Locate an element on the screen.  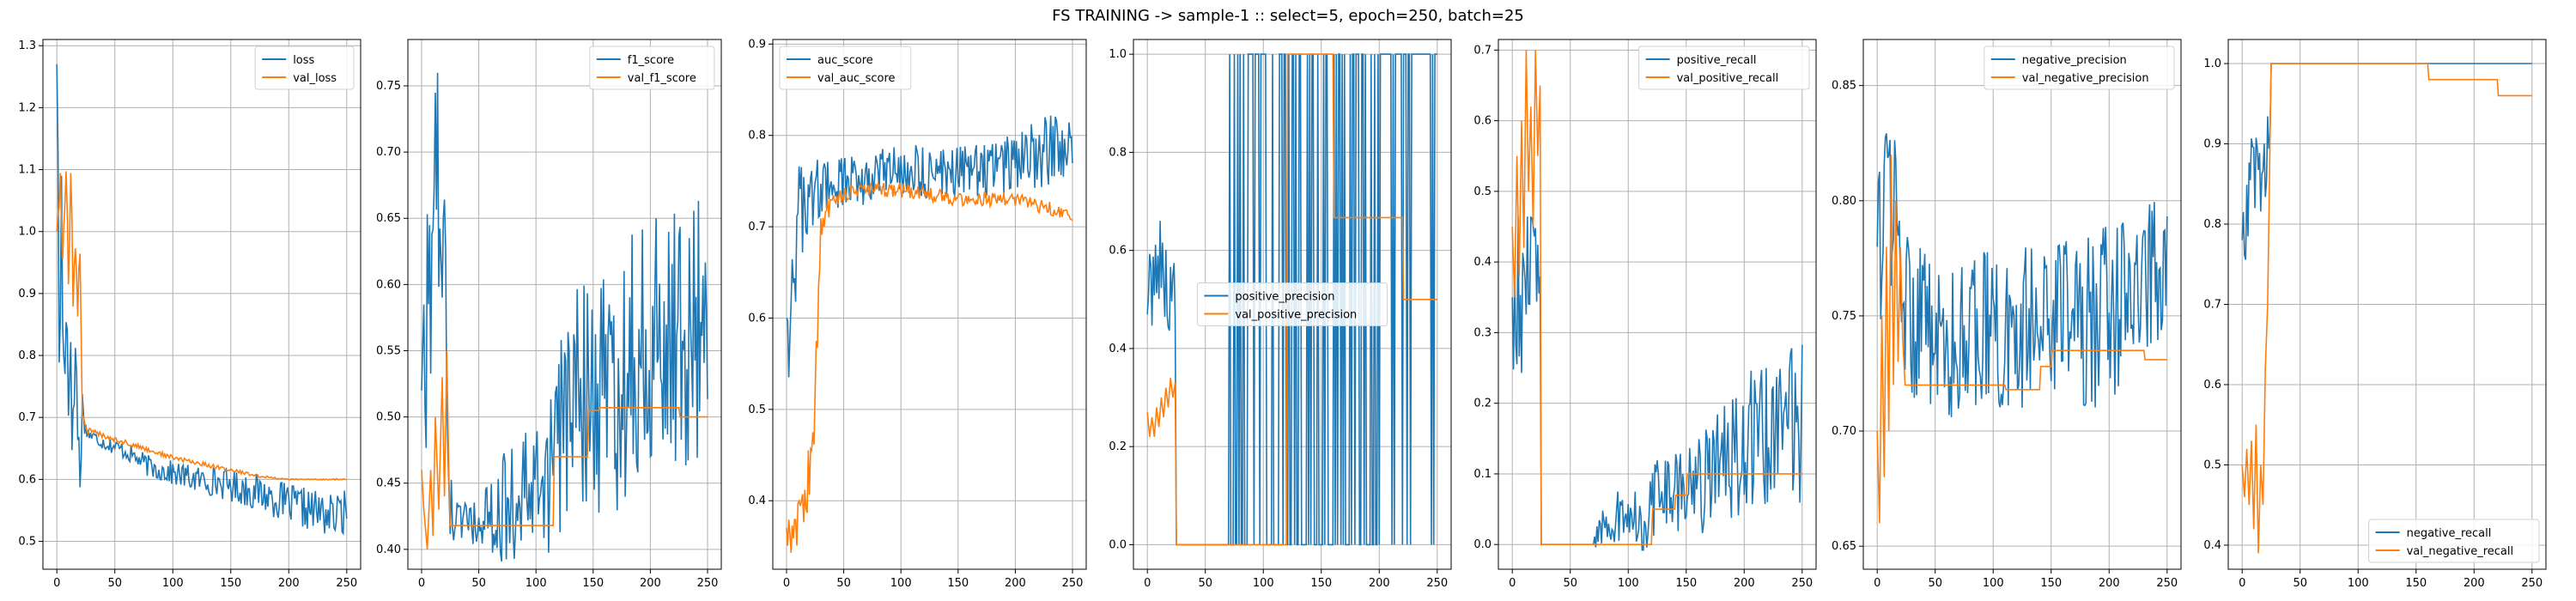
legend: positive_recall val_positive_recall is located at coordinates (1724, 68).